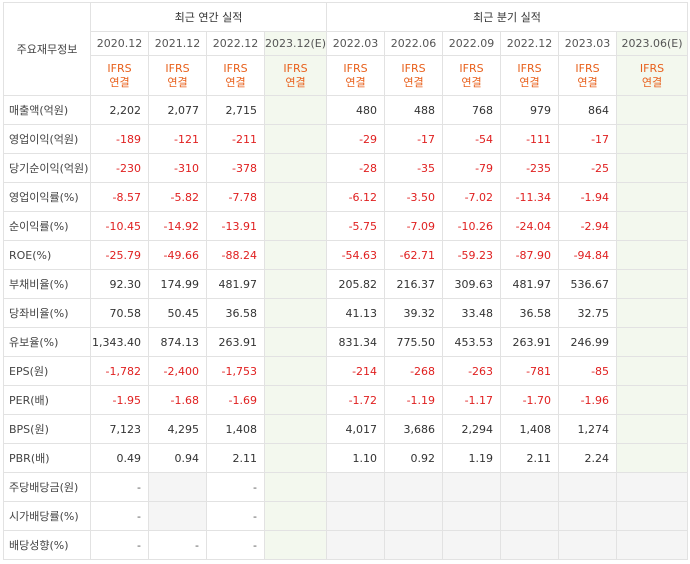  I want to click on table-cell: -8.57, so click(119, 197).